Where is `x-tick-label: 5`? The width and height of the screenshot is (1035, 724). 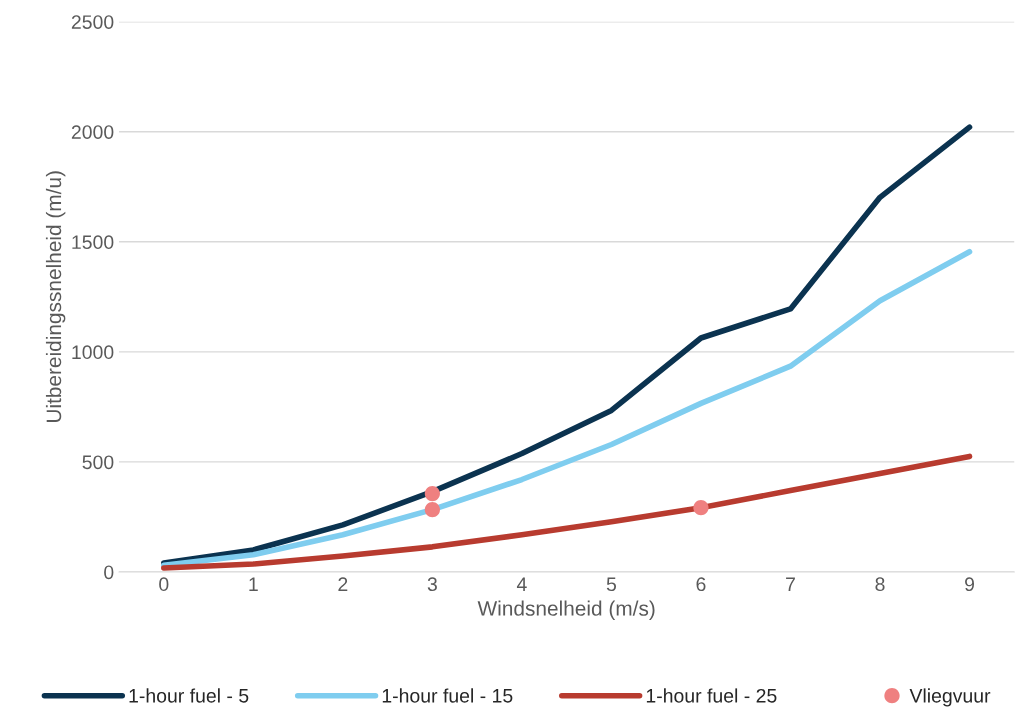 x-tick-label: 5 is located at coordinates (611, 584).